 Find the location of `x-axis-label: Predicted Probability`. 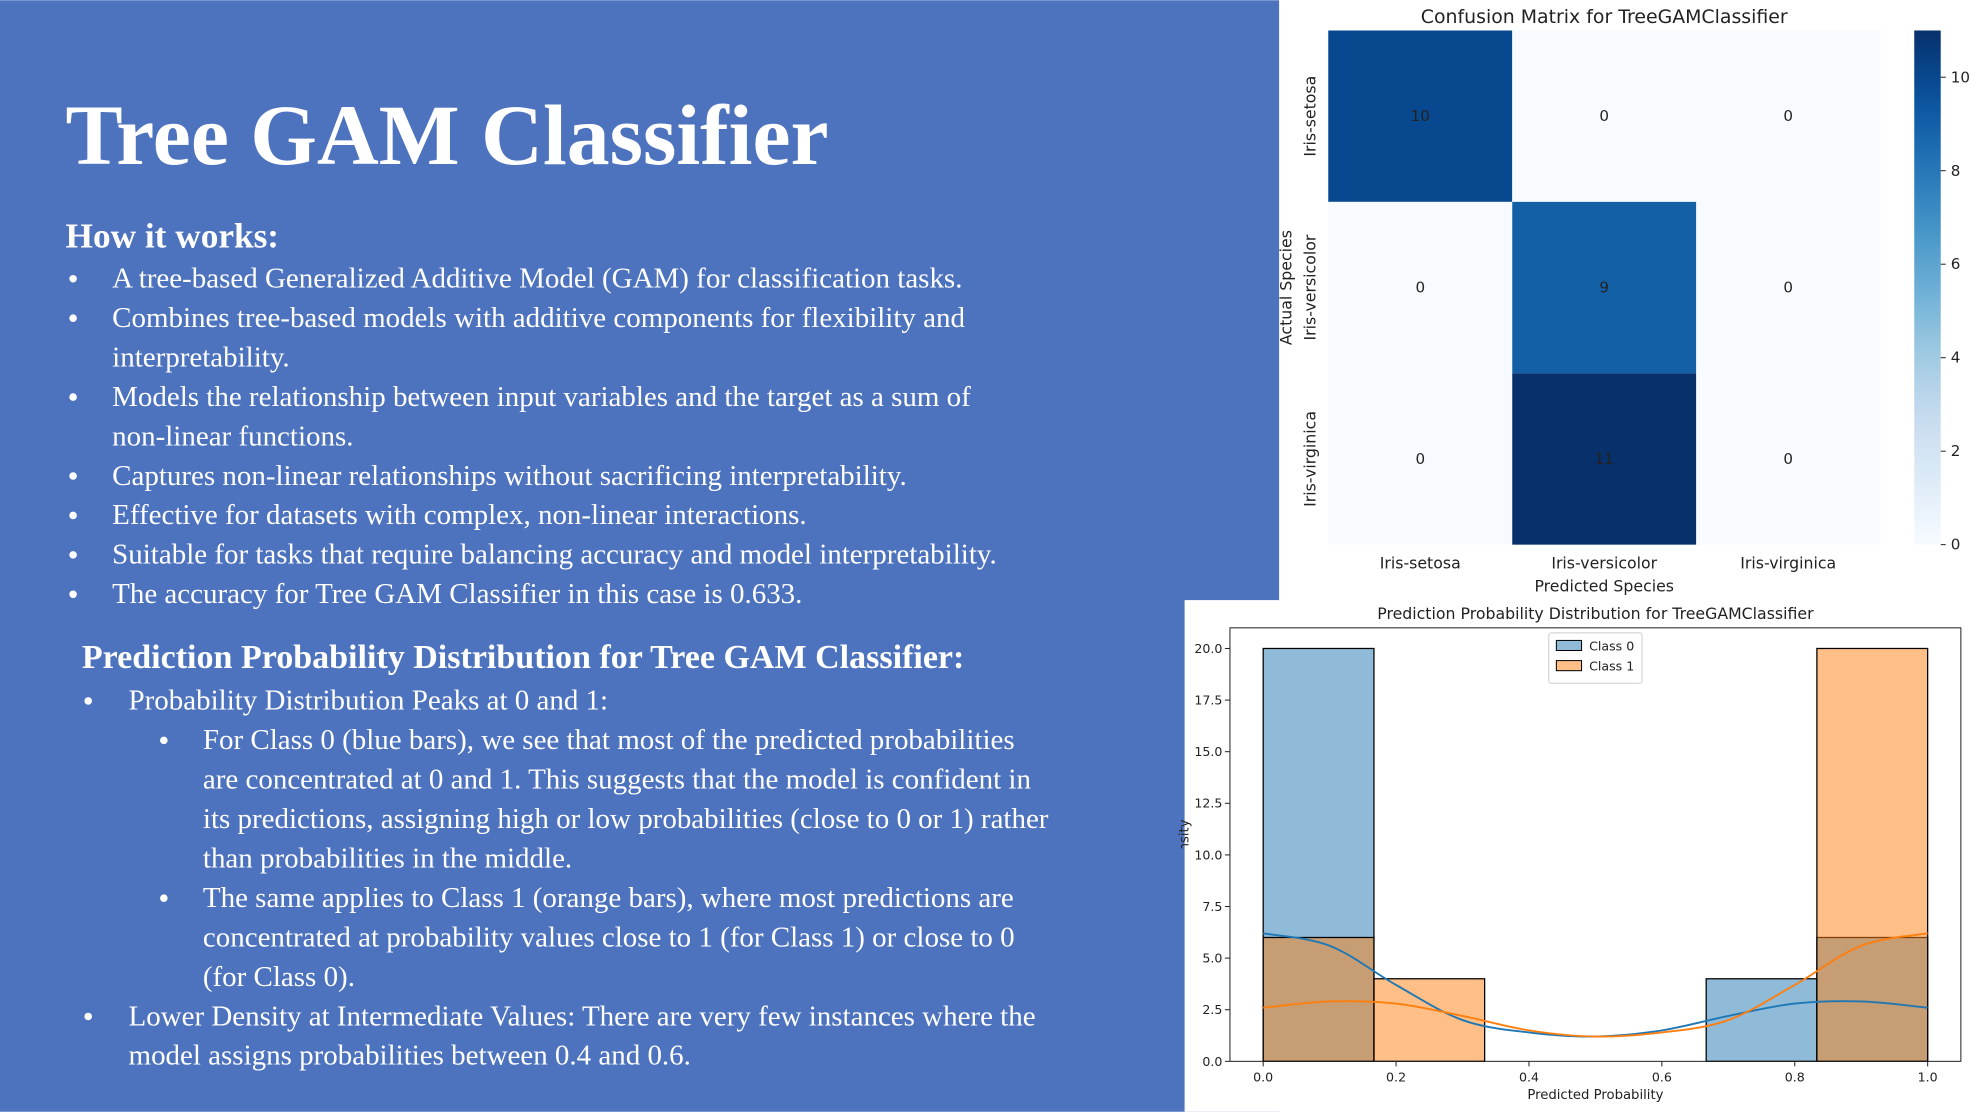

x-axis-label: Predicted Probability is located at coordinates (1595, 1095).